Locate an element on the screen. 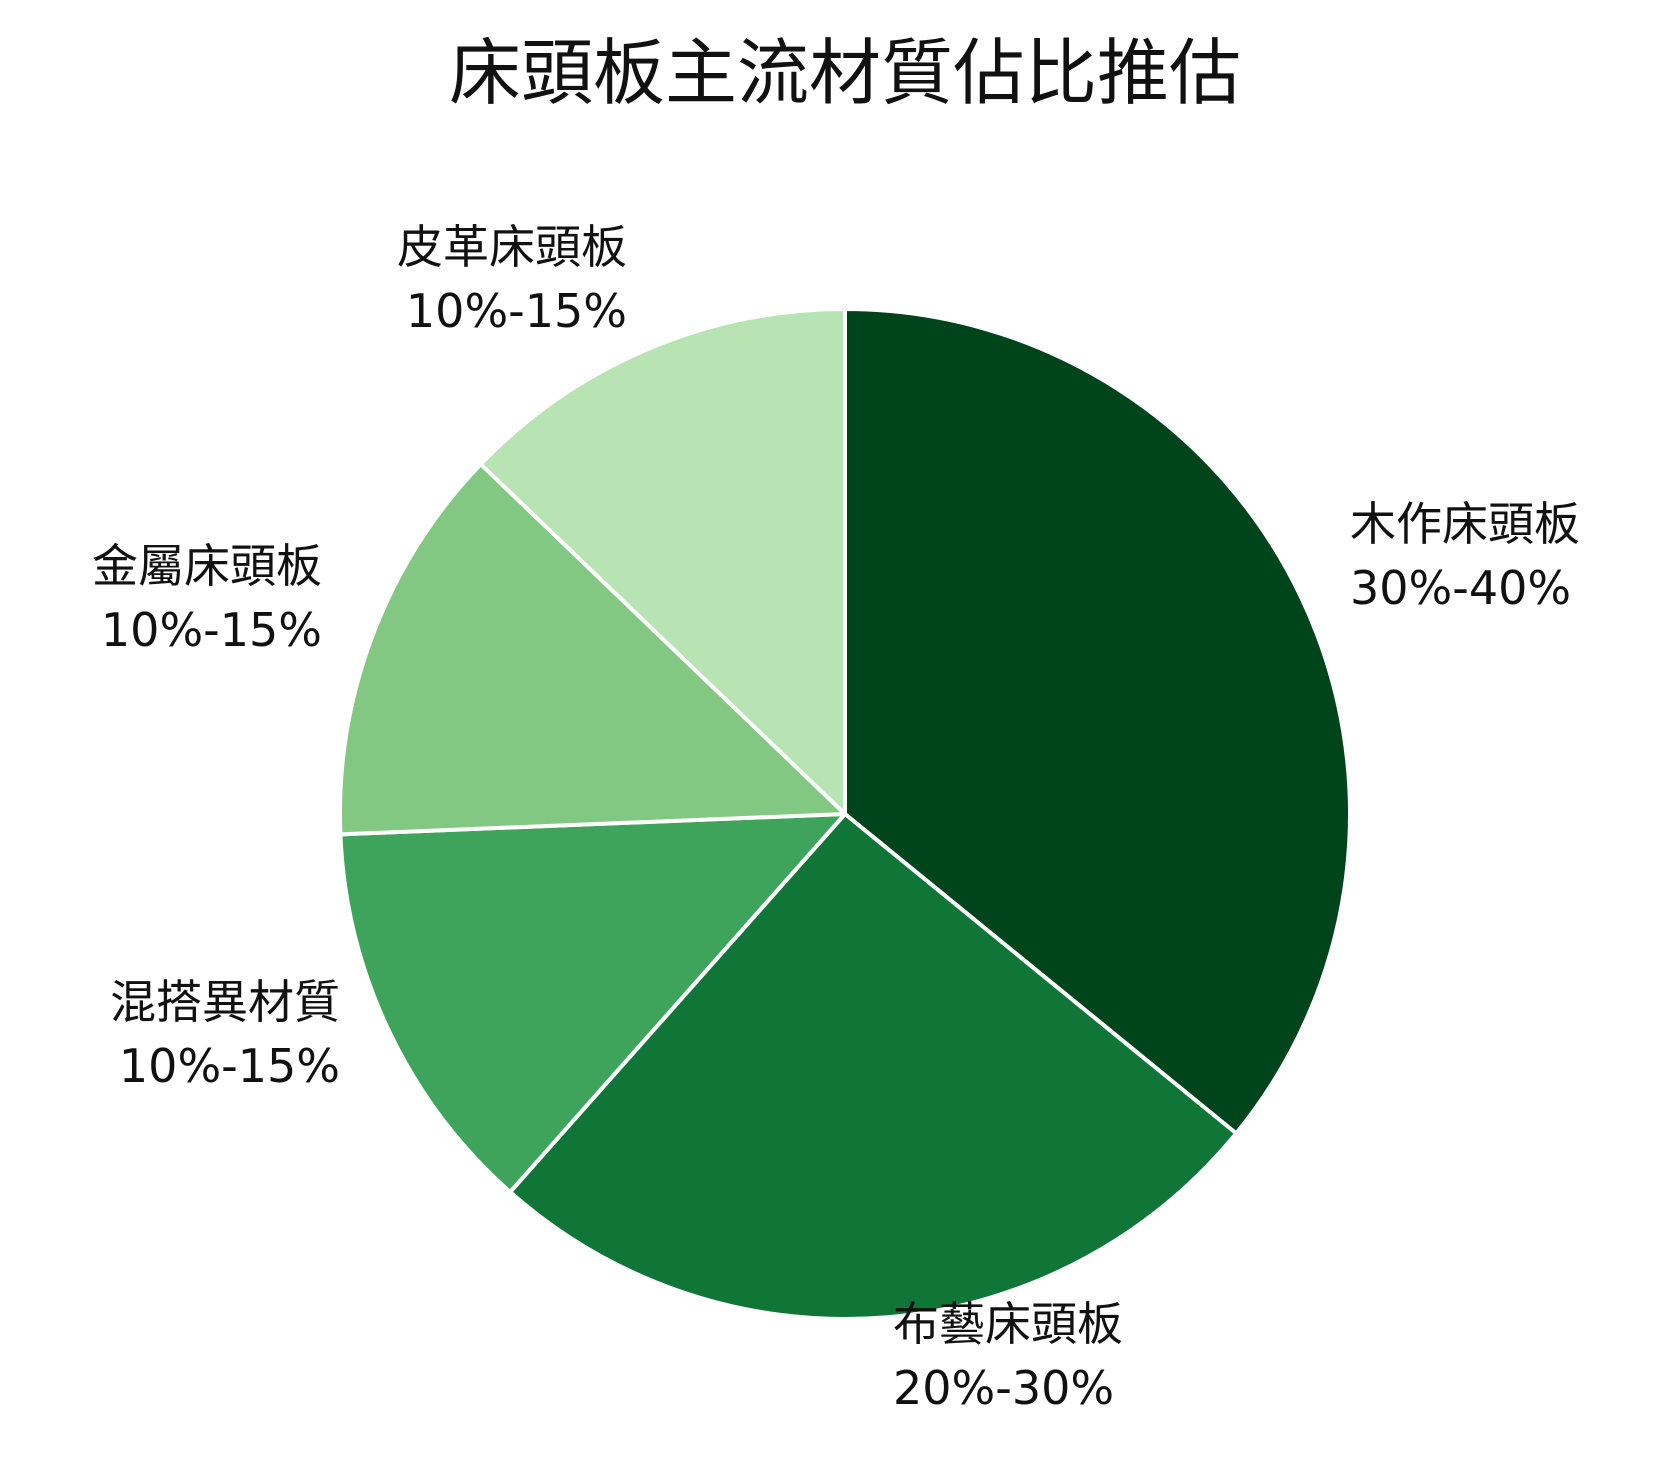  slice-label-value: 30%-40% is located at coordinates (1460, 588).